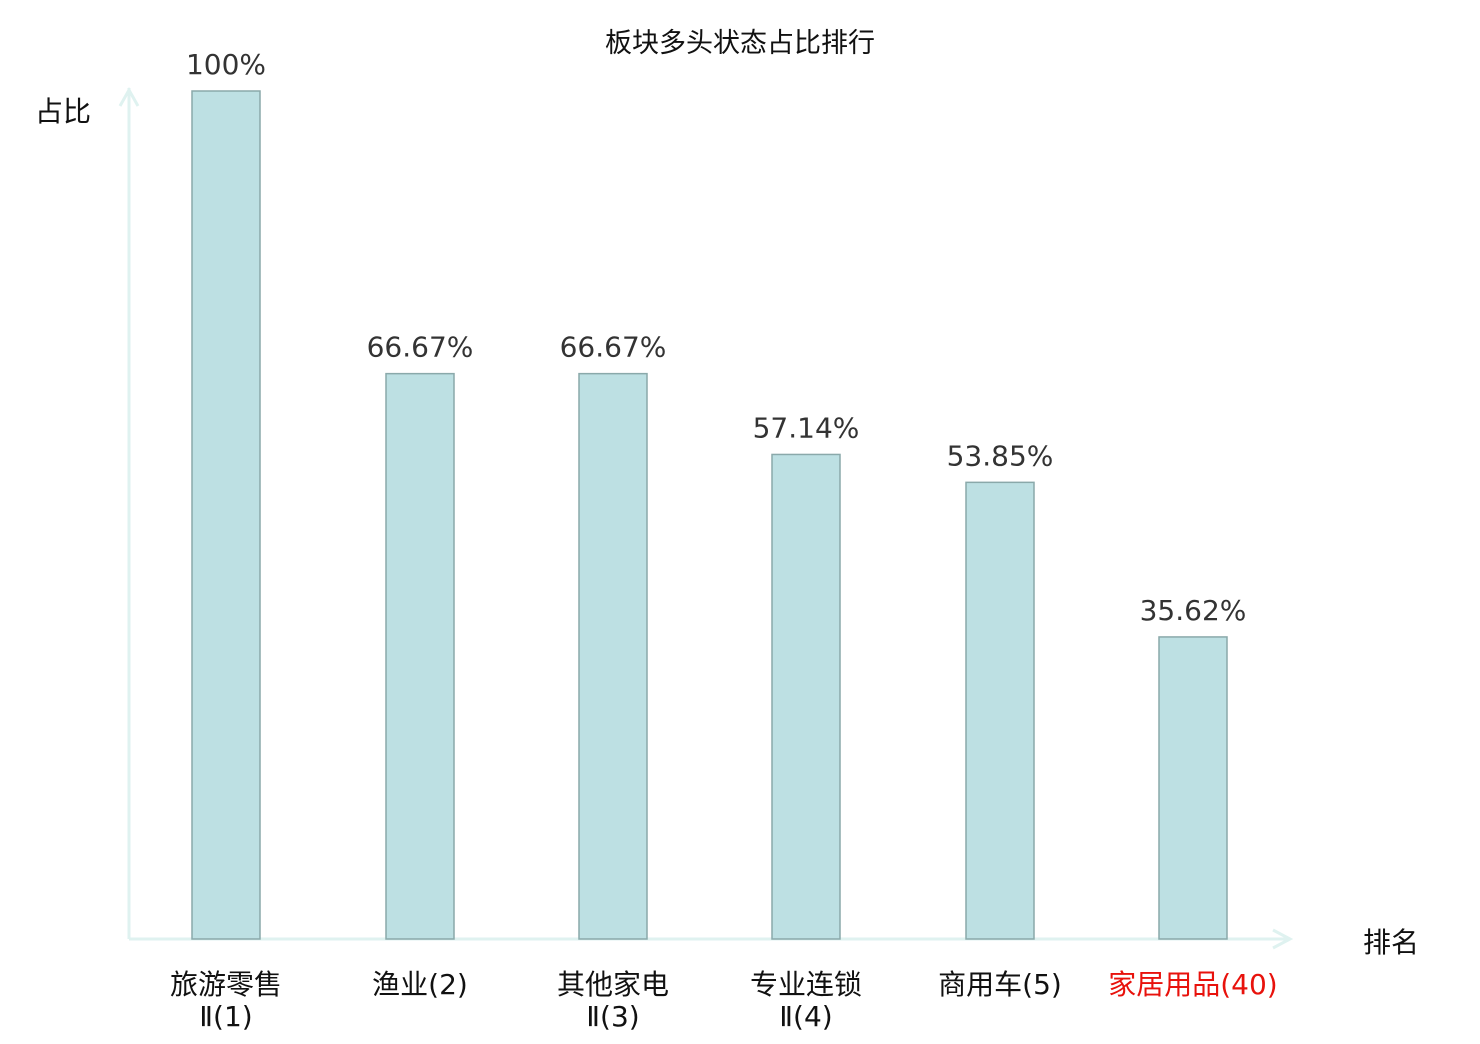  I want to click on x-tick-label: 渔业(2), so click(420, 984).